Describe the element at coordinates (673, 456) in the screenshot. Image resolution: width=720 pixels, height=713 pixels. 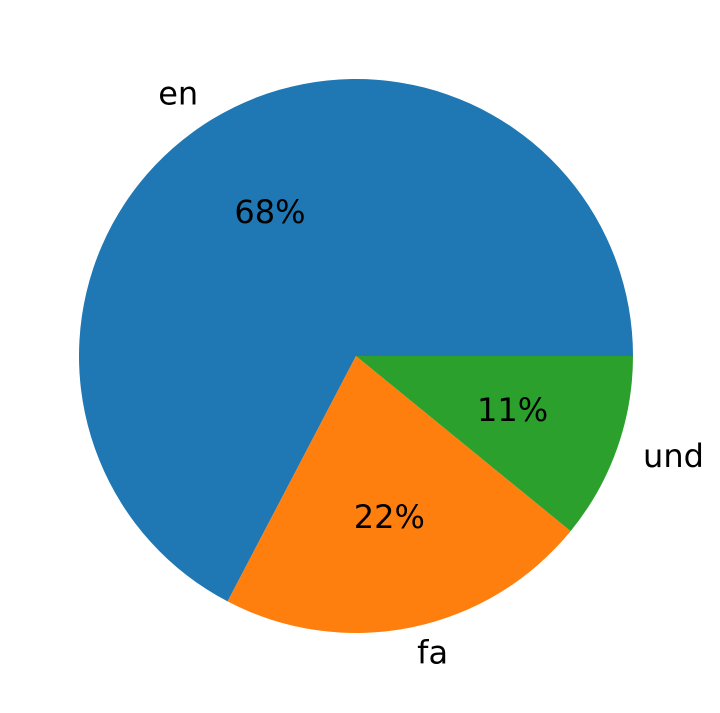
I see `slice-label: und` at that location.